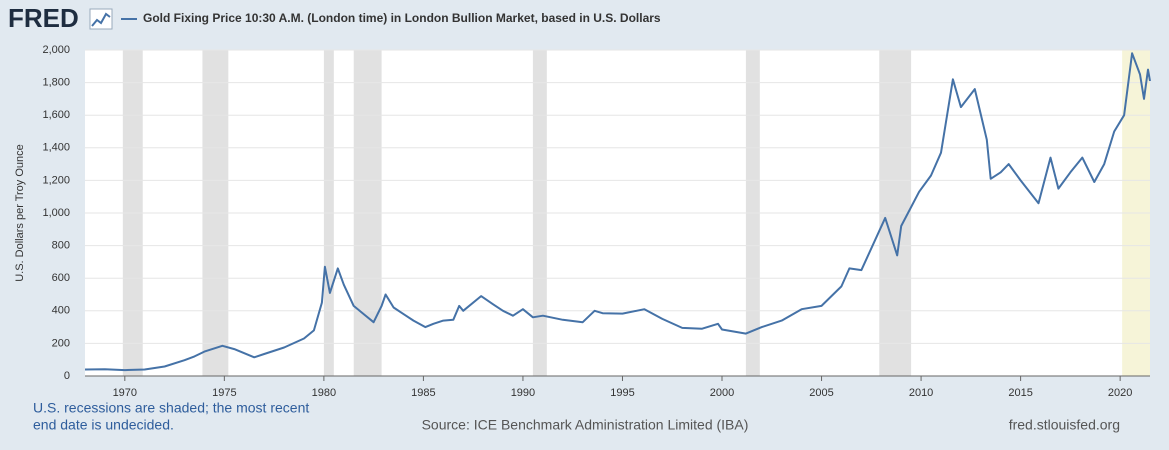 The width and height of the screenshot is (1169, 450). What do you see at coordinates (103, 425) in the screenshot?
I see `note: end date is undecided.` at bounding box center [103, 425].